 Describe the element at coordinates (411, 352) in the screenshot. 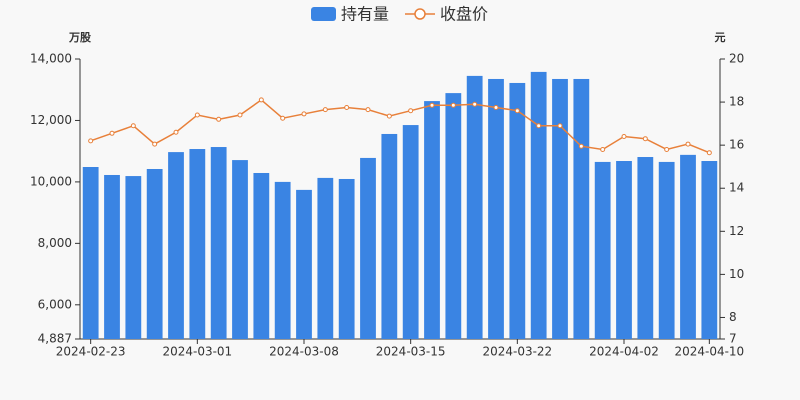

I see `x-tick-label: 2024-03-15` at that location.